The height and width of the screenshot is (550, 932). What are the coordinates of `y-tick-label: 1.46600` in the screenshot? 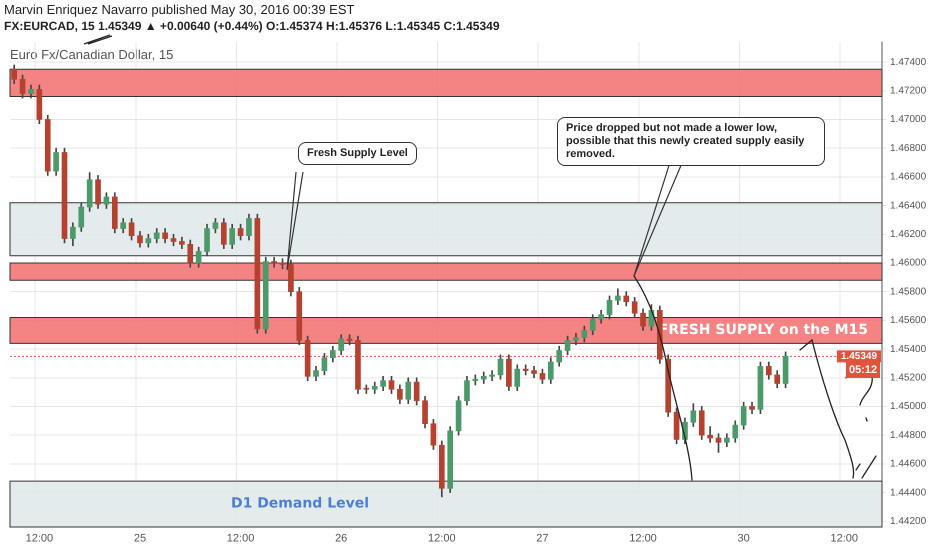 It's located at (908, 177).